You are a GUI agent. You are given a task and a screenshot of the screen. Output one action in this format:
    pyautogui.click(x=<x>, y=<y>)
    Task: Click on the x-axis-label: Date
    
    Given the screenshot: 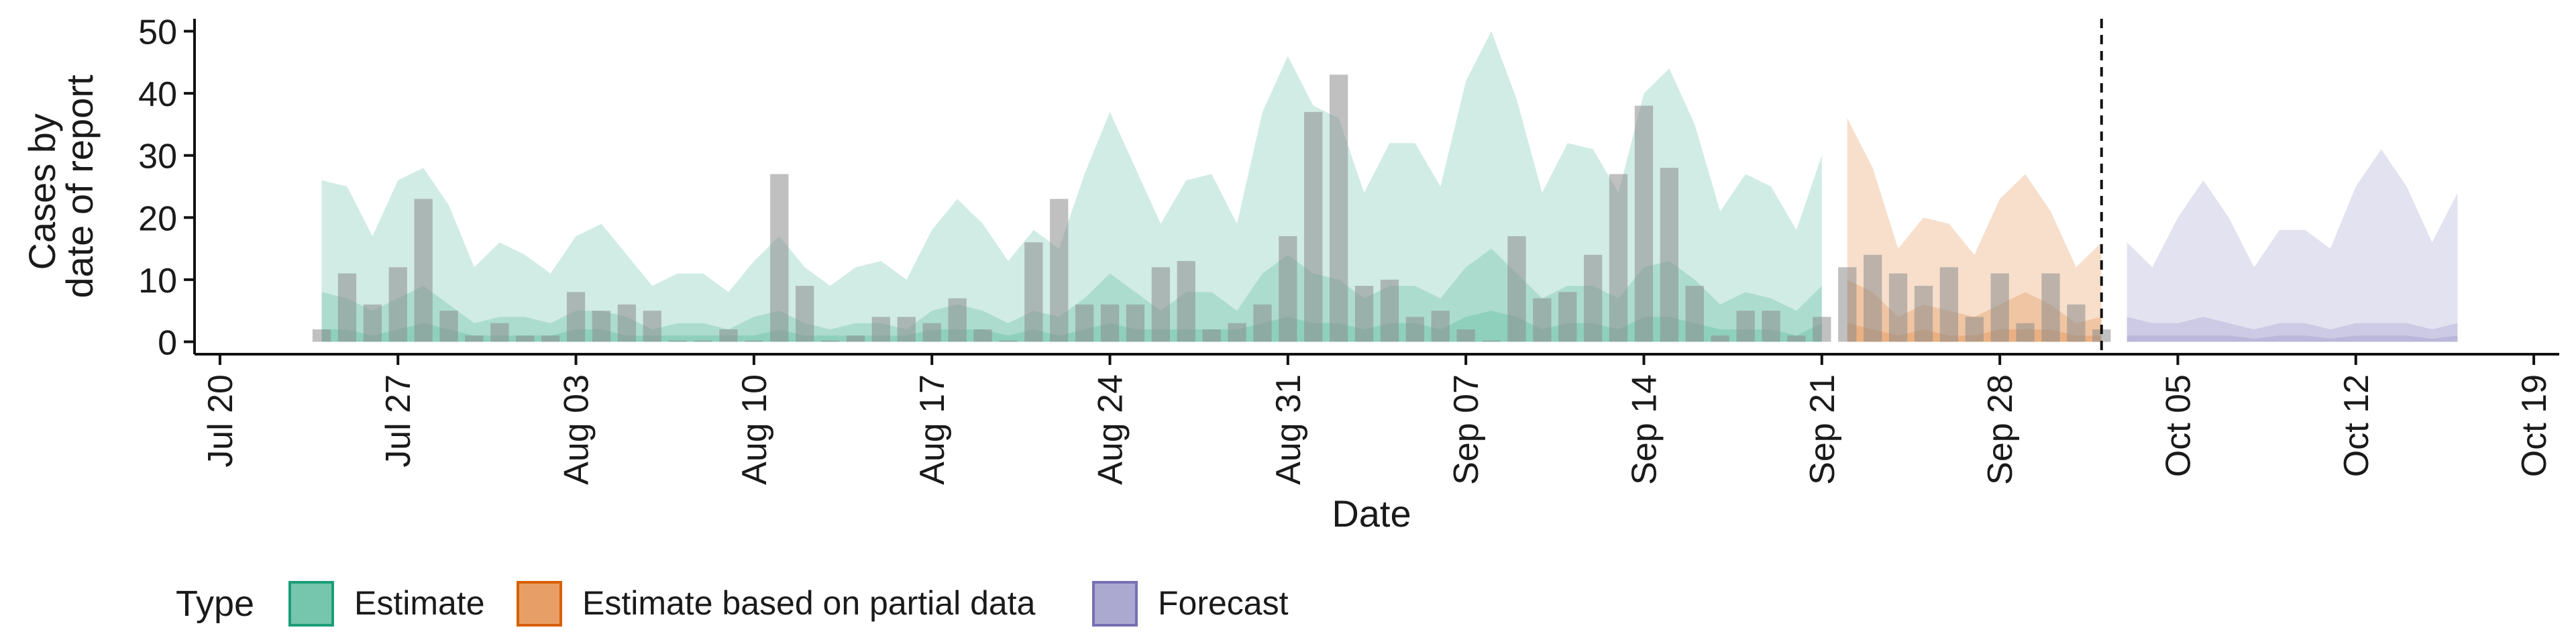 What is the action you would take?
    pyautogui.click(x=1371, y=513)
    